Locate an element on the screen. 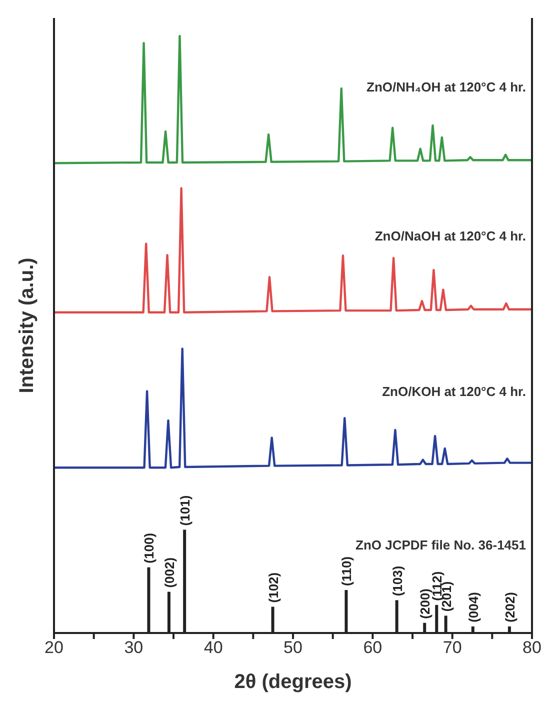 The image size is (553, 702). x-tick-label: 30 is located at coordinates (134, 648).